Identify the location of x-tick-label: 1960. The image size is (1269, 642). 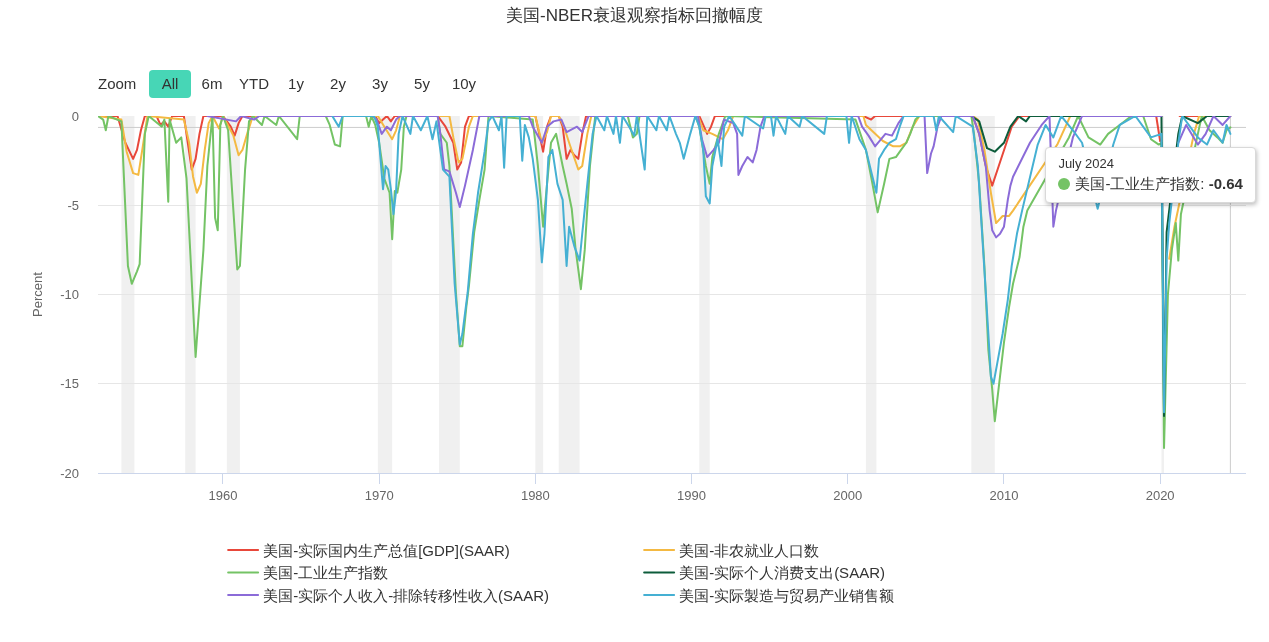
(223, 495).